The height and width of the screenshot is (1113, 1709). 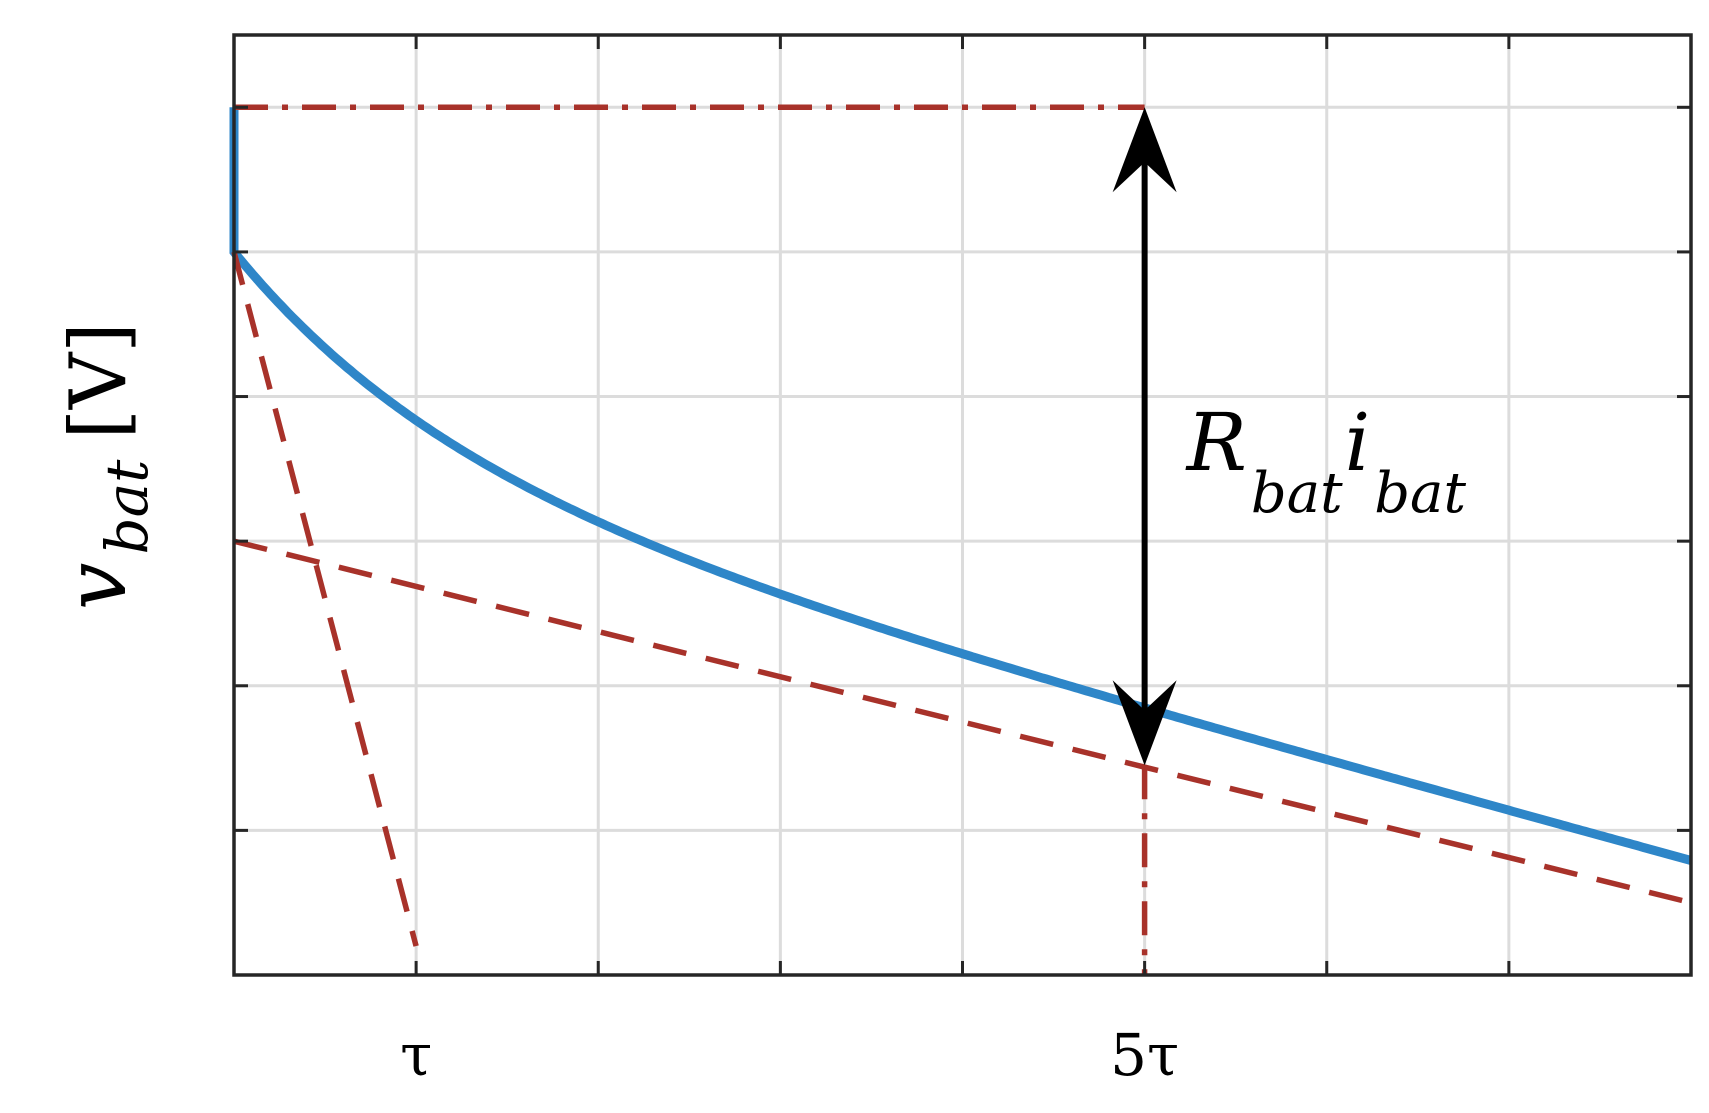 I want to click on arrow-head-up, so click(x=1144, y=150).